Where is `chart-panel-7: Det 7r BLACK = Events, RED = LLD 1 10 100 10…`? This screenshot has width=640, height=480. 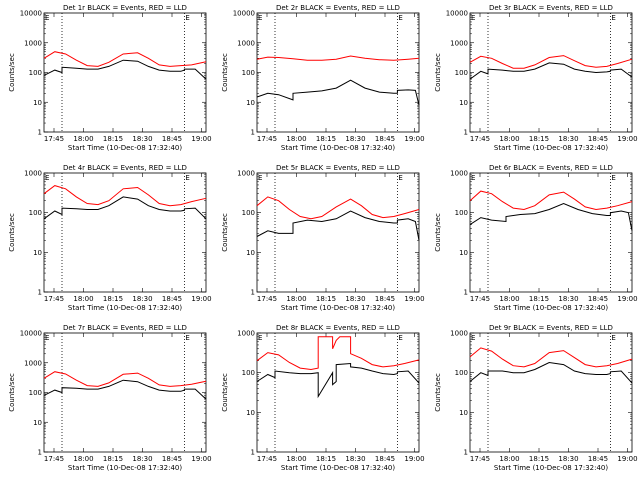 chart-panel-7: Det 7r BLACK = Events, RED = LLD 1 10 100 10… is located at coordinates (110, 398).